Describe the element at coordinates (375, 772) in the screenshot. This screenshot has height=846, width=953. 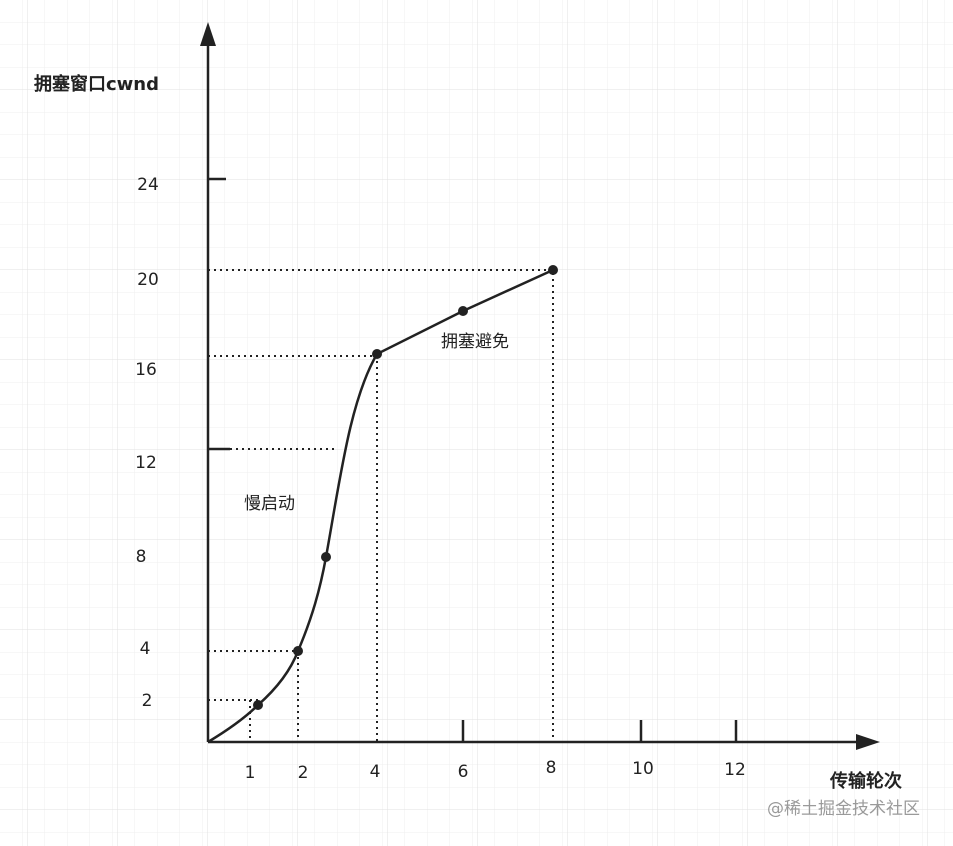
I see `x-tick-label: 4` at that location.